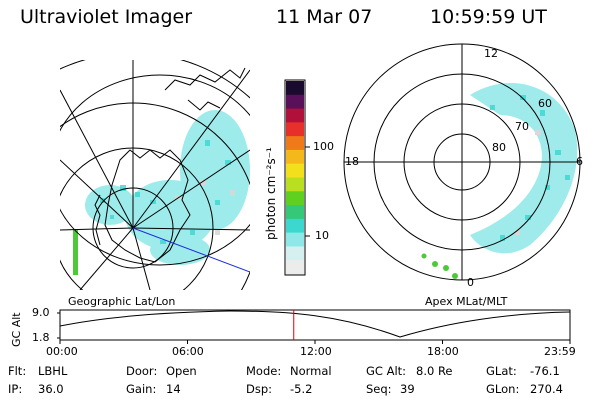 This screenshot has width=600, height=400. Describe the element at coordinates (522, 126) in the screenshot. I see `lat-label-70: 70` at that location.